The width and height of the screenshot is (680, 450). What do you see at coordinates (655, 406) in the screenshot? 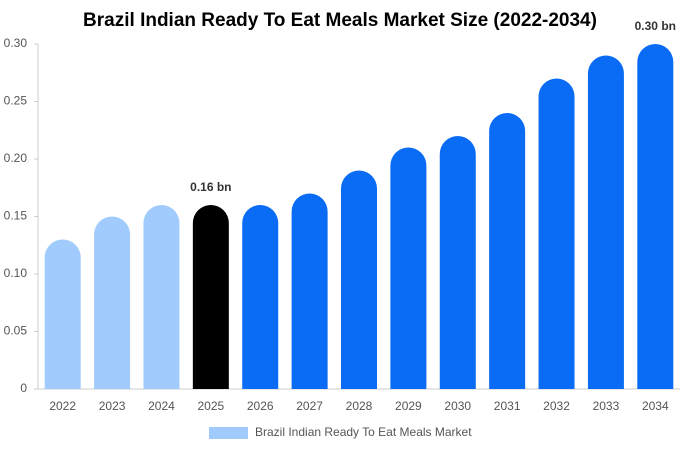
I see `x-tick-label: 2034` at bounding box center [655, 406].